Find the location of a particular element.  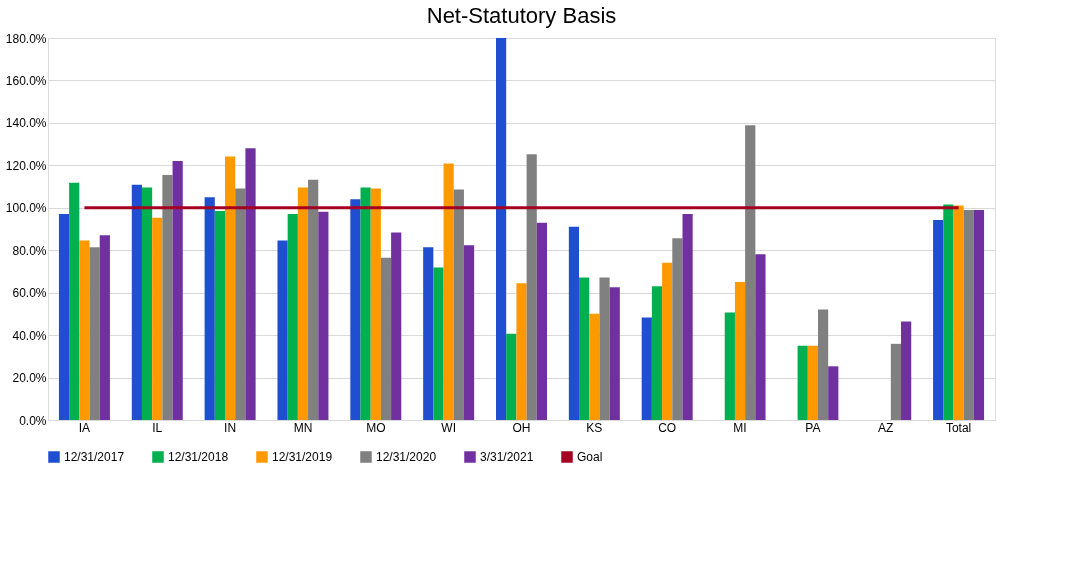

y-tick-label: 80.0% is located at coordinates (29, 250).